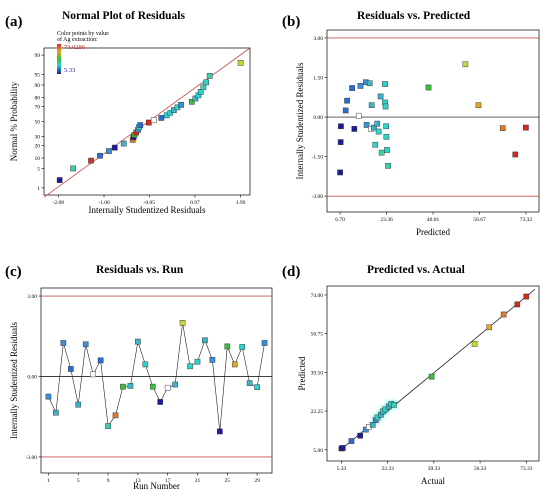 The width and height of the screenshot is (550, 503). Describe the element at coordinates (147, 210) in the screenshot. I see `normal-plot-x-label: Internally Studentized Residuals` at that location.